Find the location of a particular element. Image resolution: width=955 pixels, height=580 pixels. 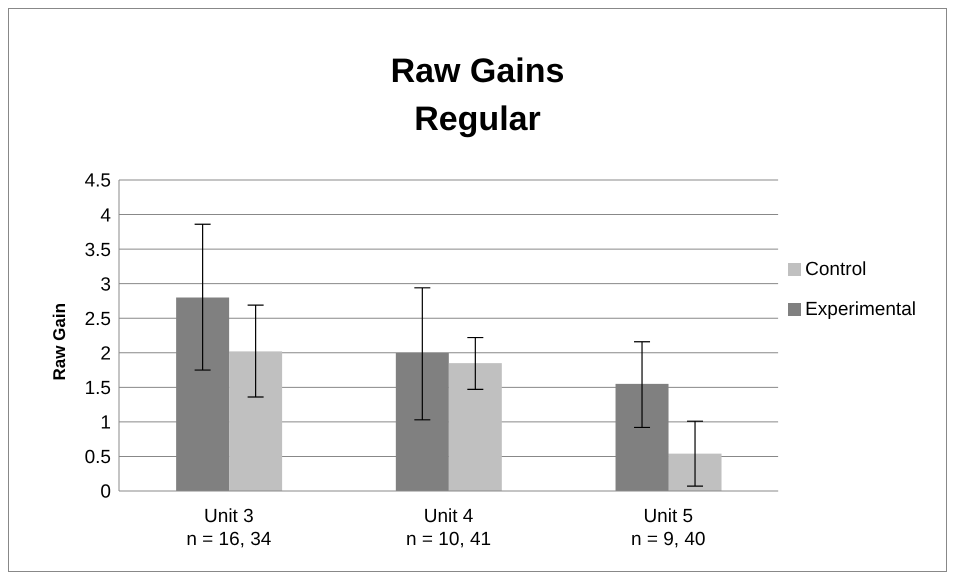

x-tick-label: Unit 3 n = 16, 34 is located at coordinates (229, 528).